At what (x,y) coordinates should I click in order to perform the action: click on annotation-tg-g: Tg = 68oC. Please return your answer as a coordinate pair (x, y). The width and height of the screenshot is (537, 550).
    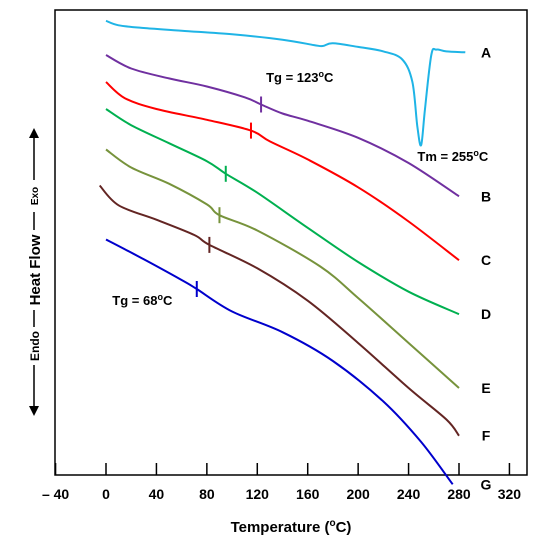
    Looking at the image, I should click on (142, 300).